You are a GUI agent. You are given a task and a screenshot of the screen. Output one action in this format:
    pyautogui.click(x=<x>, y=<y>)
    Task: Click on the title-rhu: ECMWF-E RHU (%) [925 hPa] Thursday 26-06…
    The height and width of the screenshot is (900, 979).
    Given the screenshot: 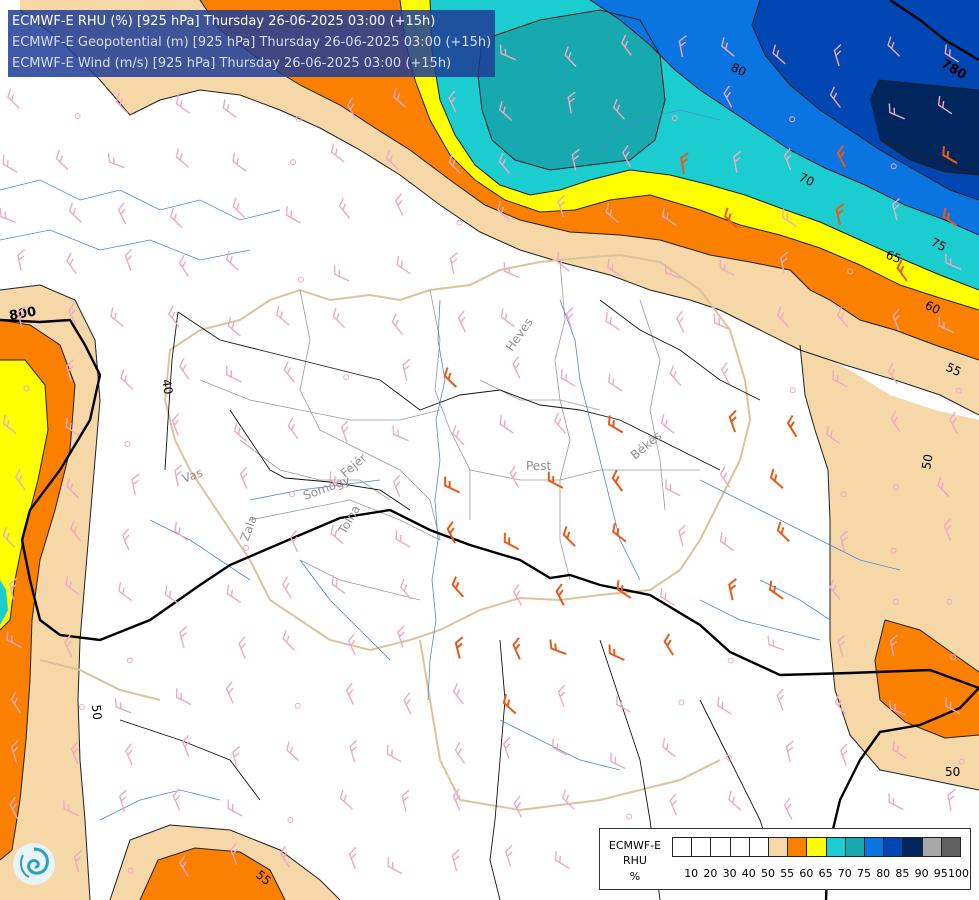 What is the action you would take?
    pyautogui.click(x=224, y=21)
    